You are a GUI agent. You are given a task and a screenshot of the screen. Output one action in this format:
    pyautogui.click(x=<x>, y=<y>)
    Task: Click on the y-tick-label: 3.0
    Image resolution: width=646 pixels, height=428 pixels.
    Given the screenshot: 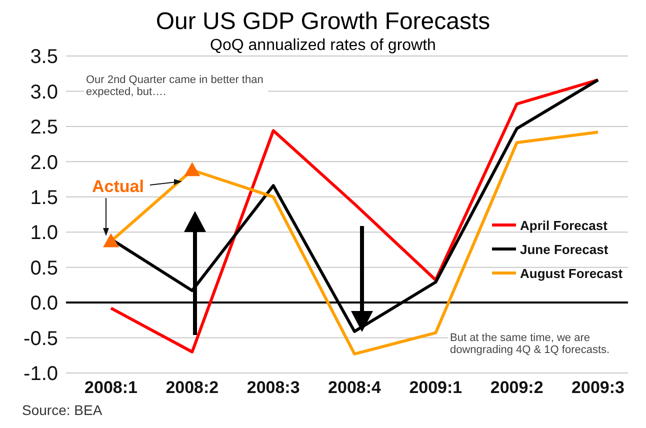 What is the action you would take?
    pyautogui.click(x=44, y=92)
    